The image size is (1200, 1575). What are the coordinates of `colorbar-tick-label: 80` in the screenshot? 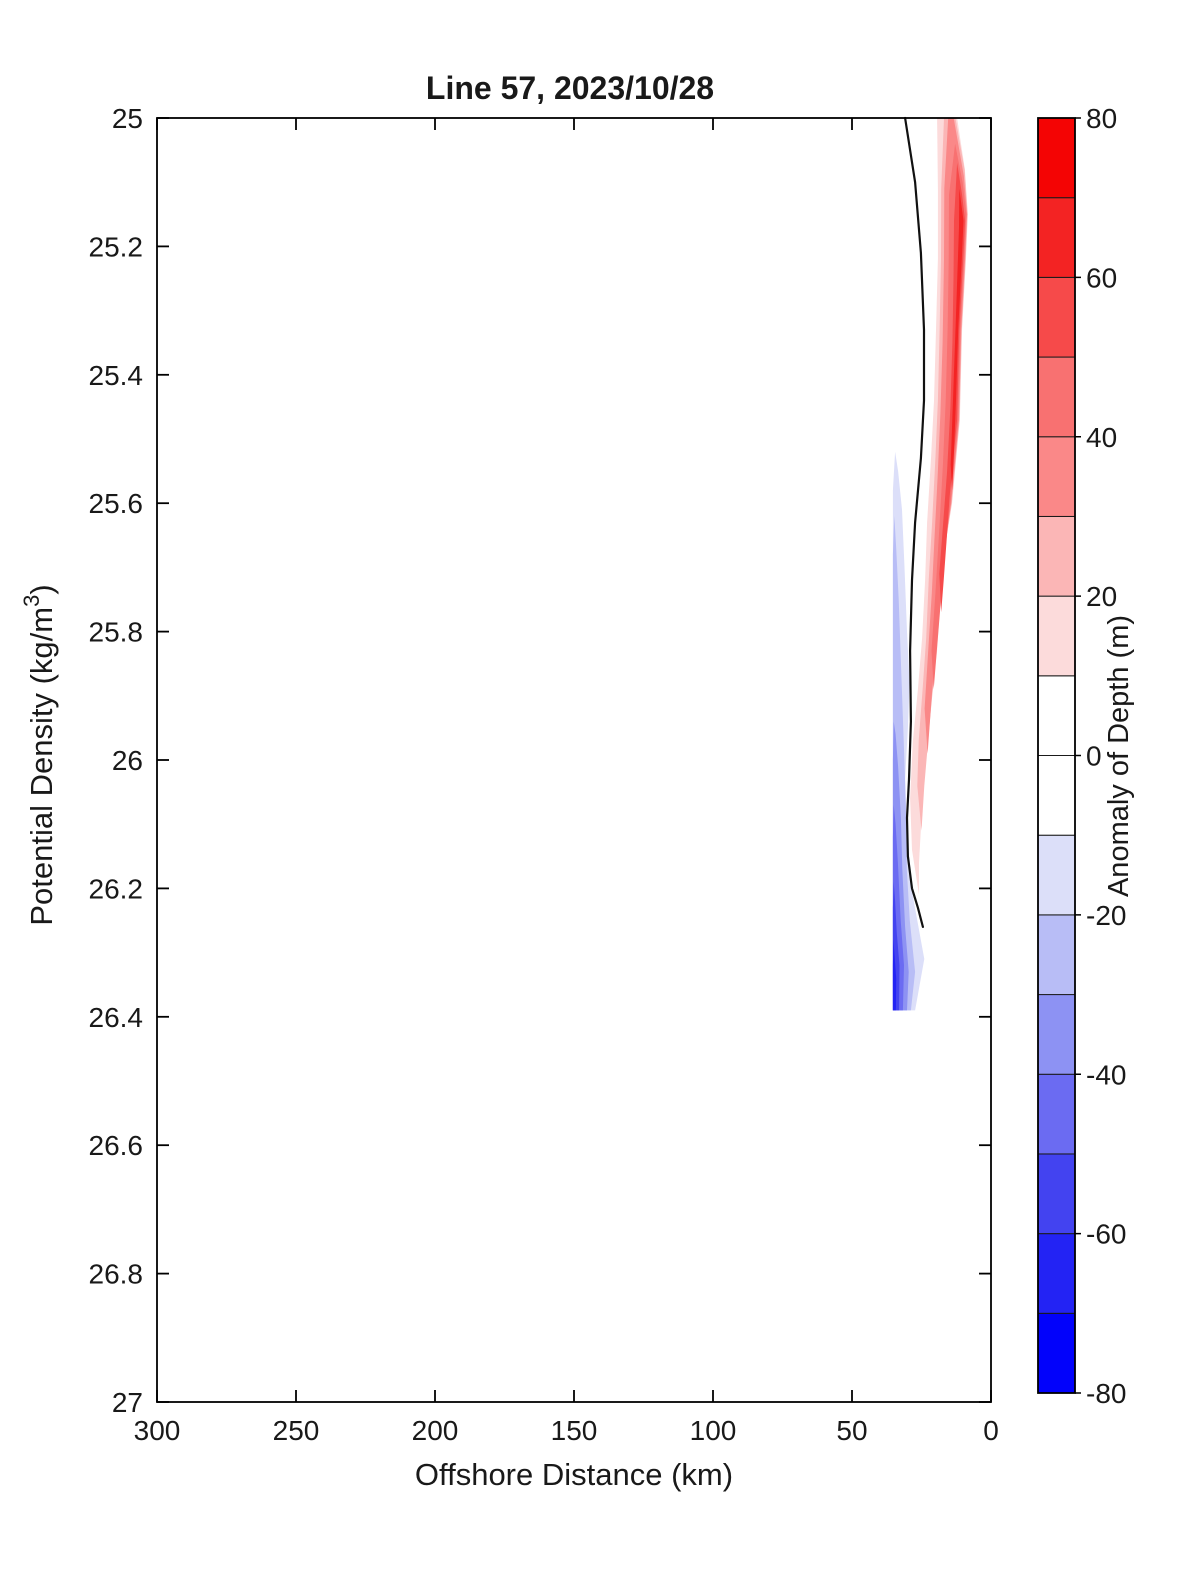 It's located at (1101, 118).